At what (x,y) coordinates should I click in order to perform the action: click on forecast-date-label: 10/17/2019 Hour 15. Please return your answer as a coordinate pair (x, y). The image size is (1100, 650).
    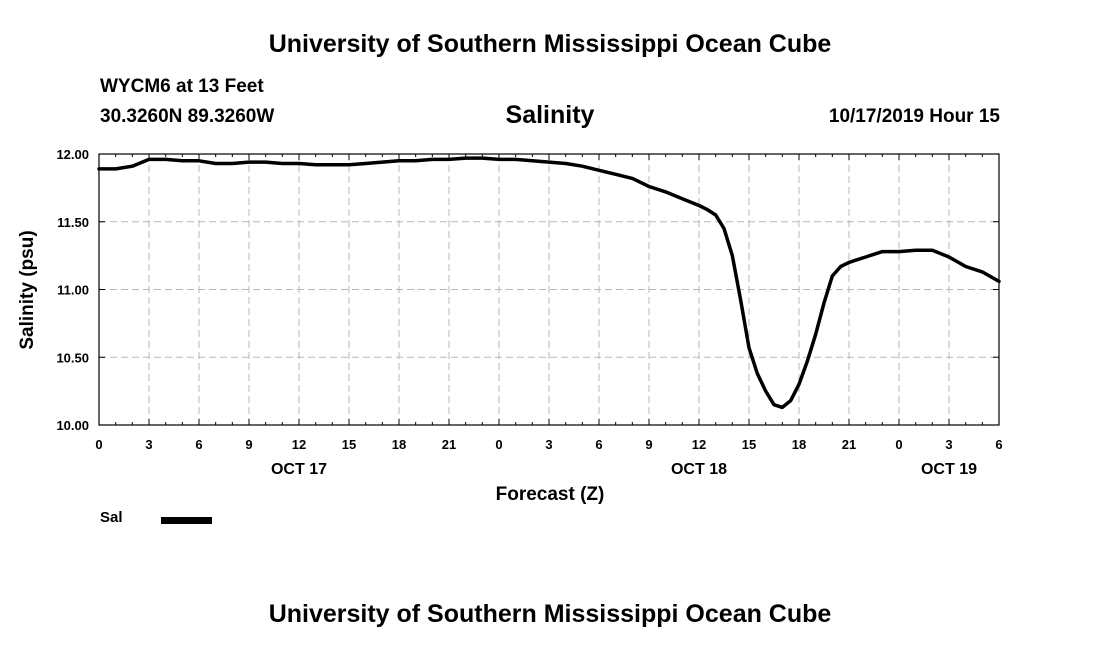
    Looking at the image, I should click on (914, 116).